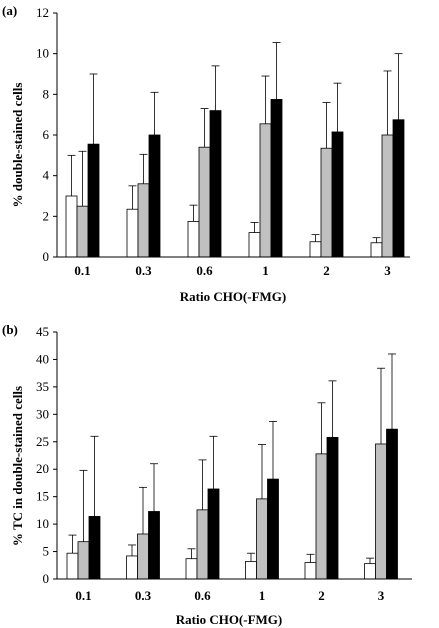  I want to click on y-tick-label: 25, so click(42, 441).